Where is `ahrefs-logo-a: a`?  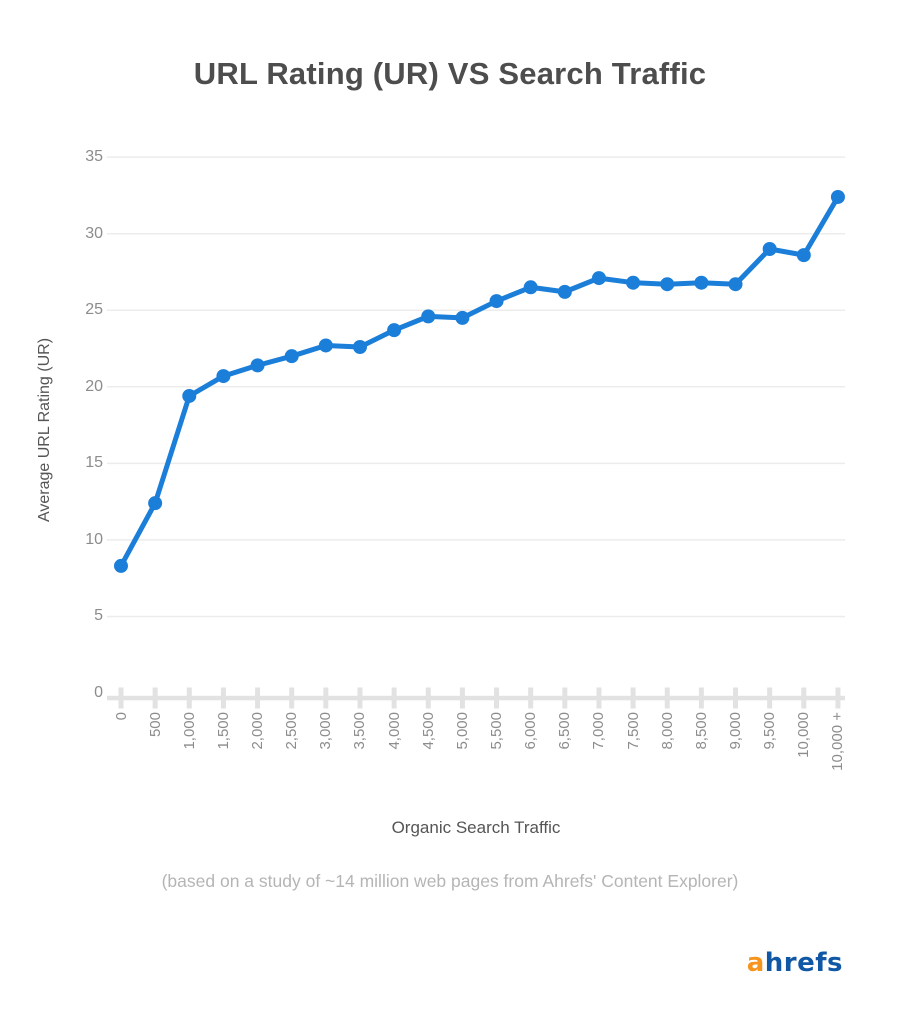
ahrefs-logo-a: a is located at coordinates (755, 963).